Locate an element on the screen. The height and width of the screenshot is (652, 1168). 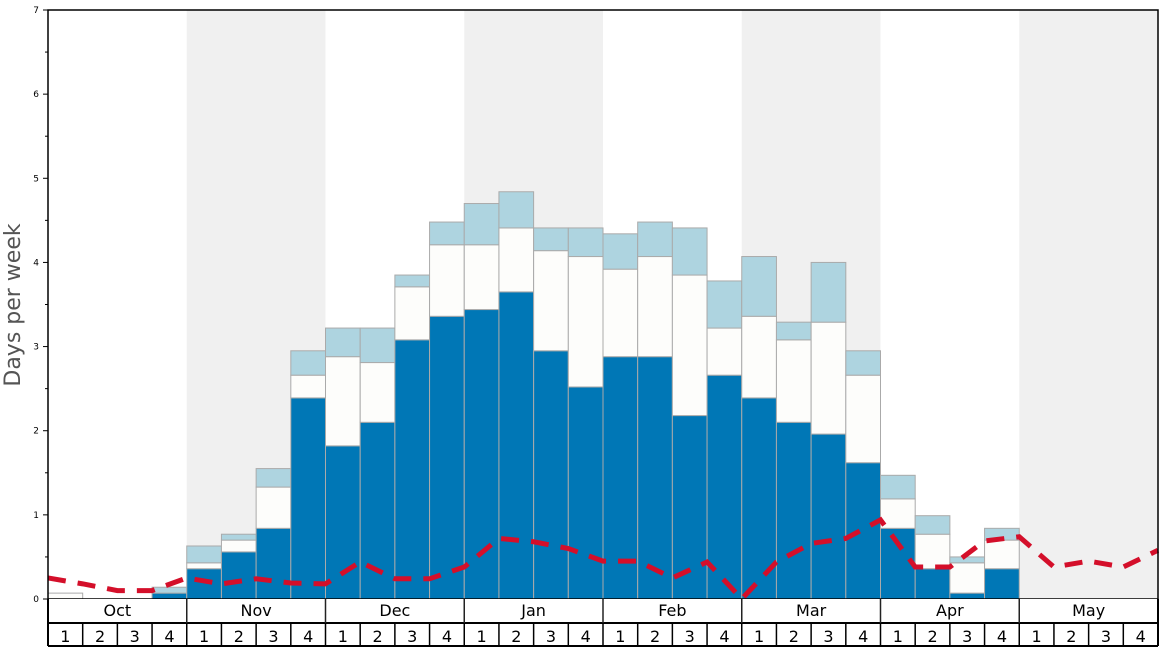
y-tick-label: 7 is located at coordinates (36, 11).